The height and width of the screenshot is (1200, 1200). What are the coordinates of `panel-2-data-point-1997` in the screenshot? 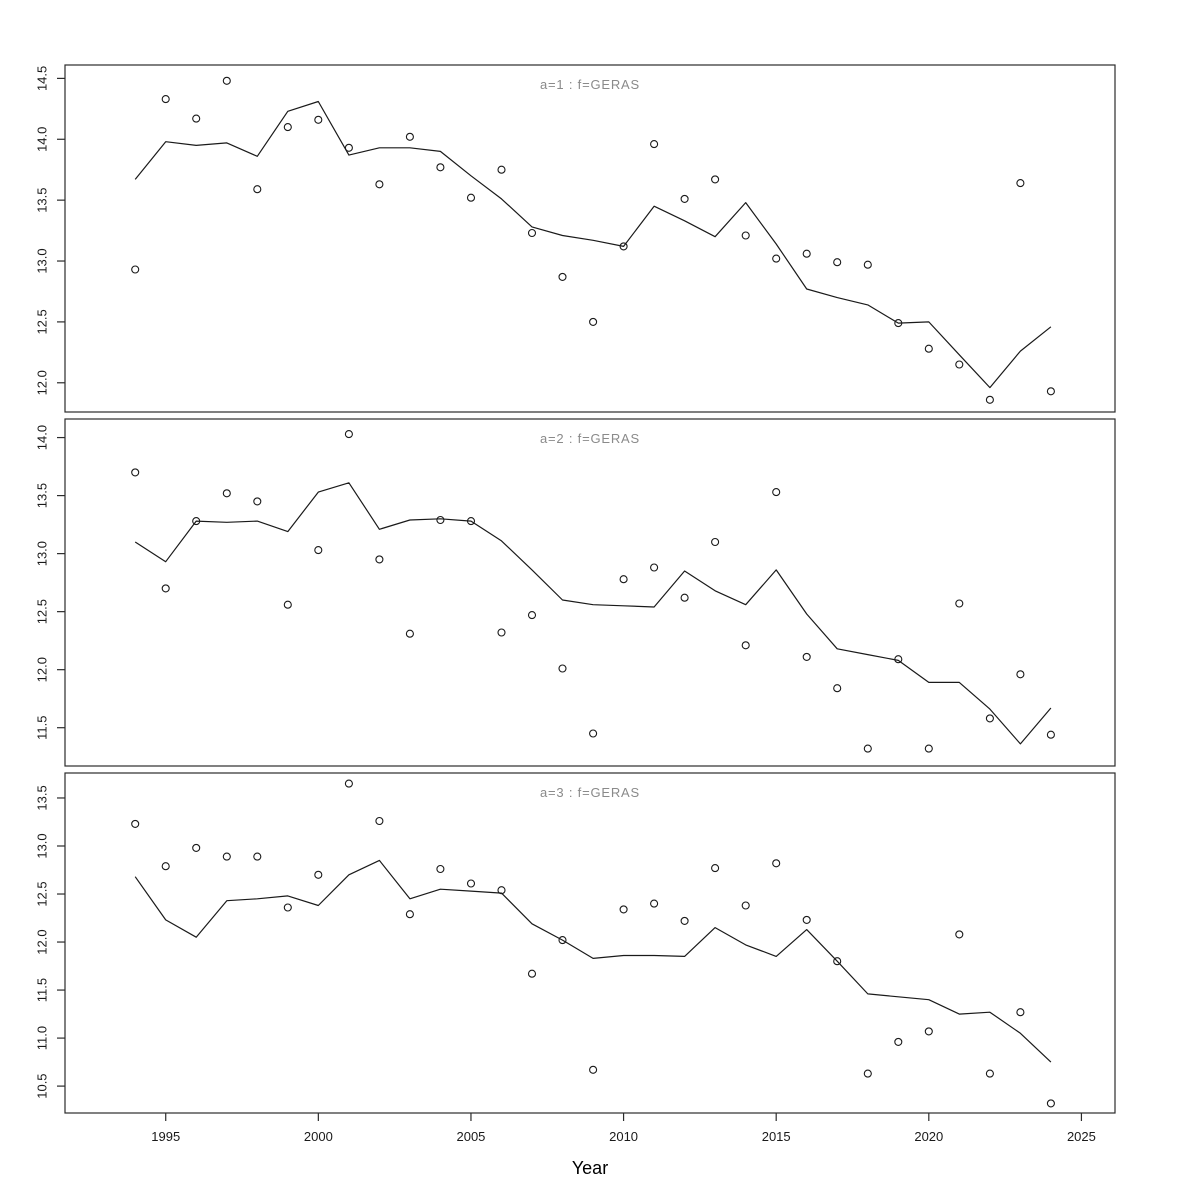 It's located at (226, 493).